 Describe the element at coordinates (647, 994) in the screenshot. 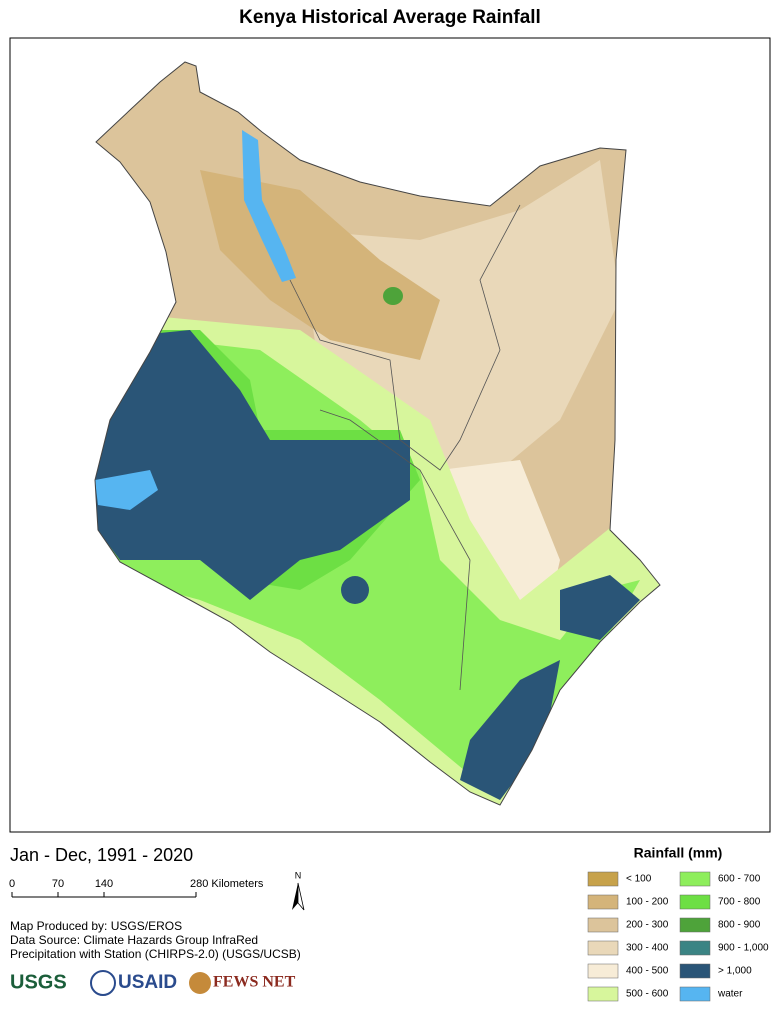

I see `legend-label: 500 - 600` at that location.